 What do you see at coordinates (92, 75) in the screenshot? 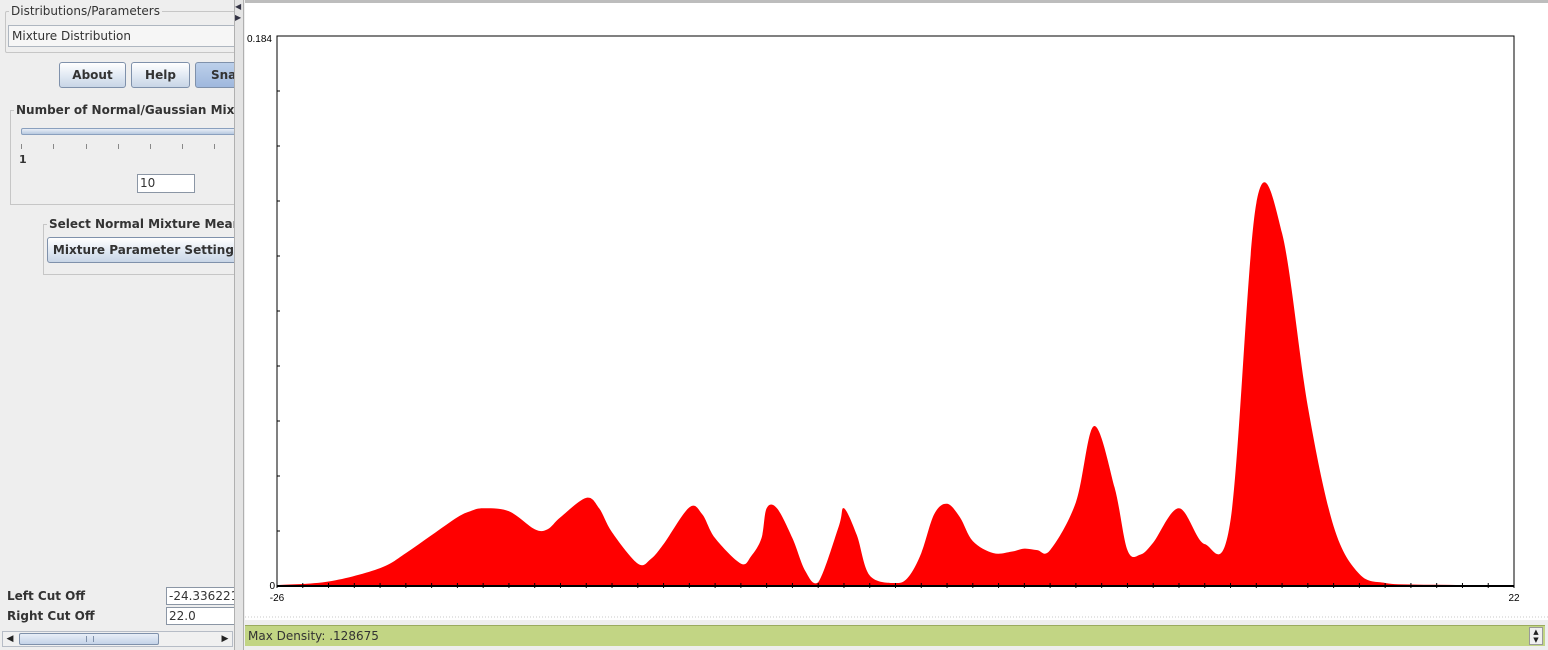
I see `about-button: About` at bounding box center [92, 75].